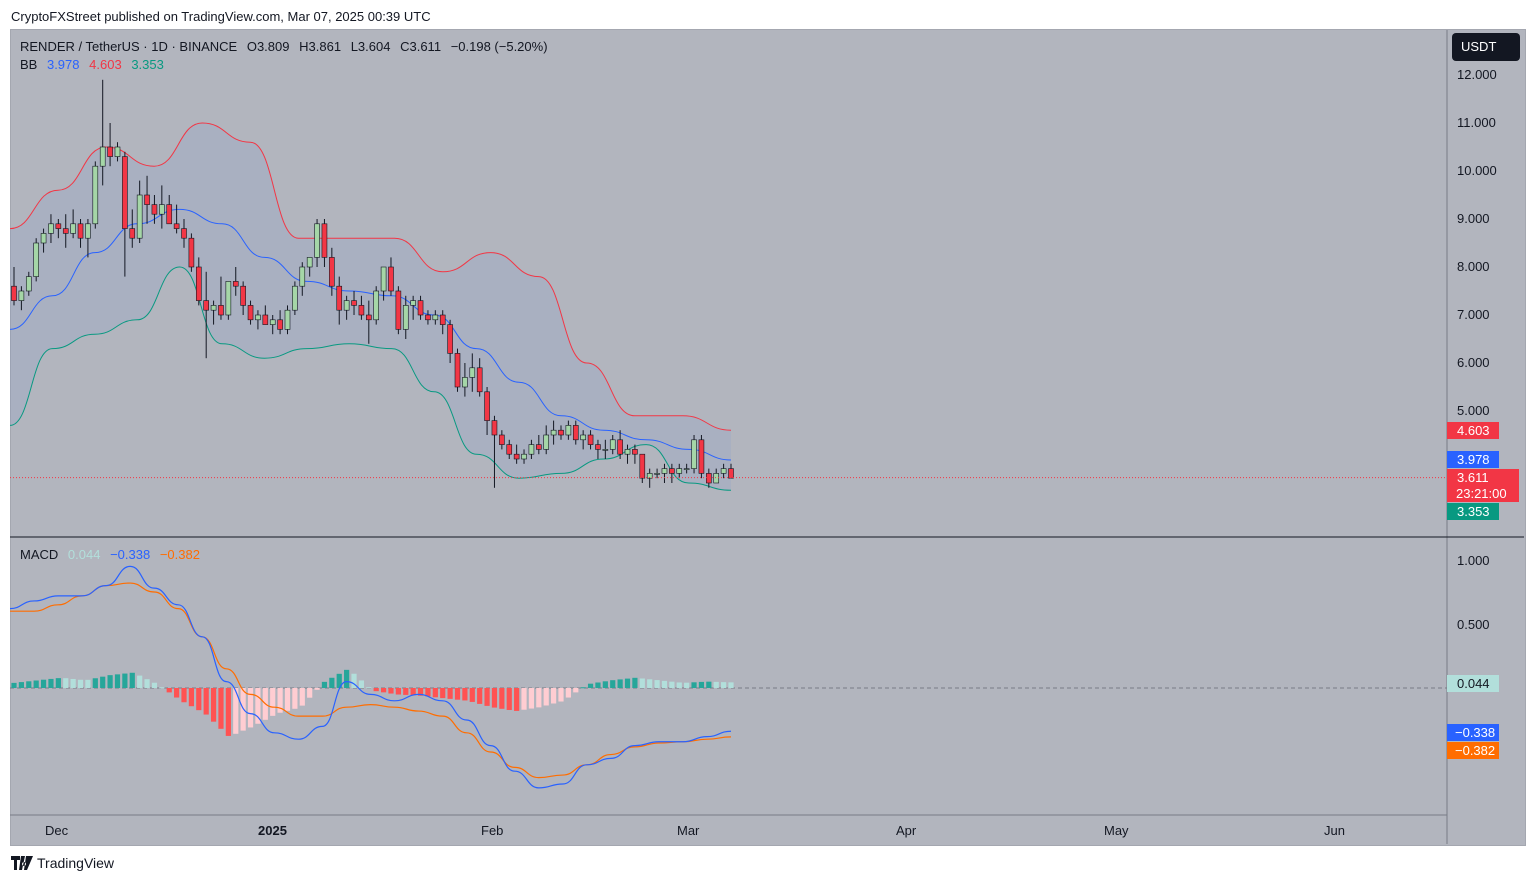  Describe the element at coordinates (1116, 830) in the screenshot. I see `time-tick: May` at that location.